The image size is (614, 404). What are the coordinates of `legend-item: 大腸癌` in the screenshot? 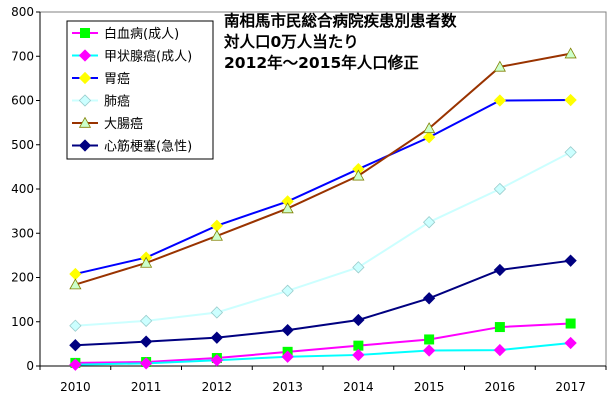 It's located at (107, 124).